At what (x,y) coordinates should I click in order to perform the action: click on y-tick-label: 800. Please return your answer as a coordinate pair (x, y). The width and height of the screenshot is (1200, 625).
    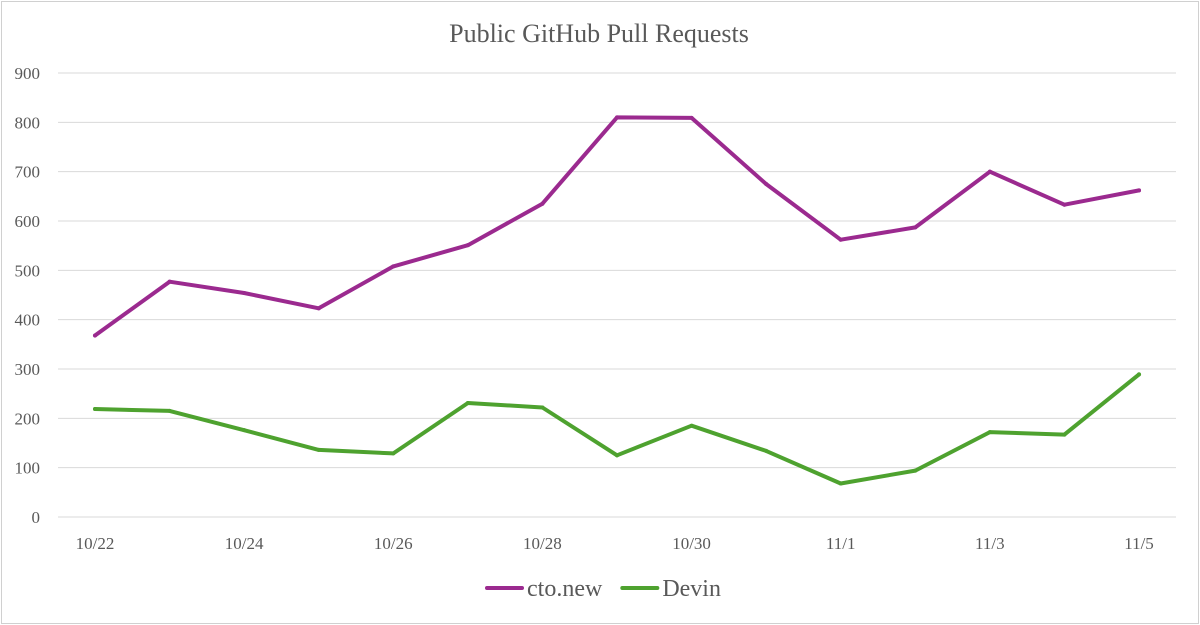
    Looking at the image, I should click on (28, 122).